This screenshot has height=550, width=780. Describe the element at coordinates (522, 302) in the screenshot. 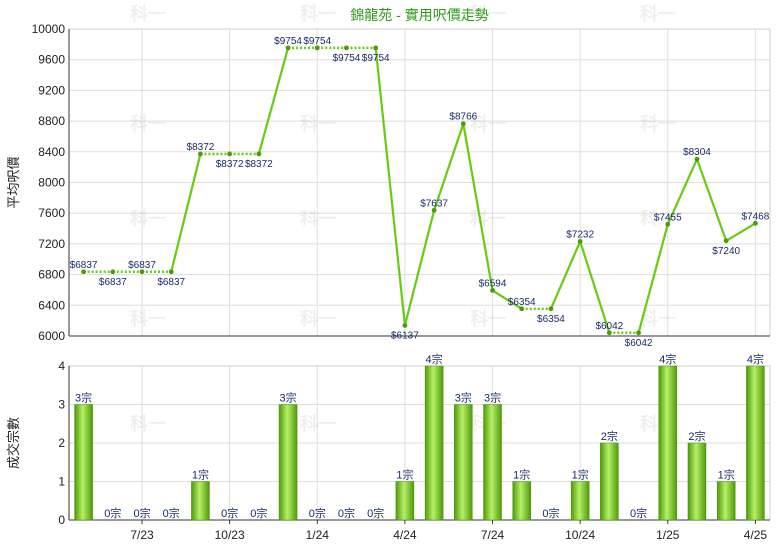

I see `price-point-label: $6354` at that location.